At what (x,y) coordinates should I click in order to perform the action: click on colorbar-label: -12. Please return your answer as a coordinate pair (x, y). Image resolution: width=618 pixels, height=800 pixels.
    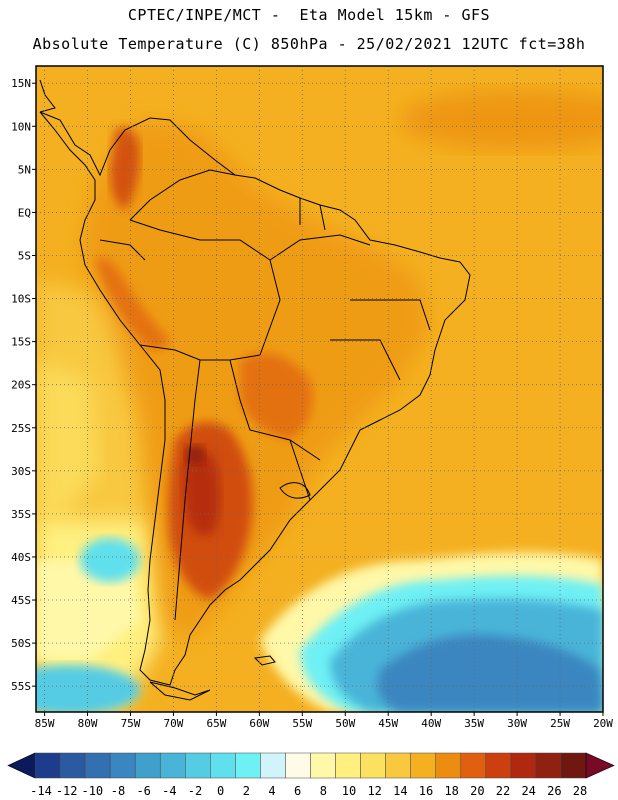
    Looking at the image, I should click on (67, 791).